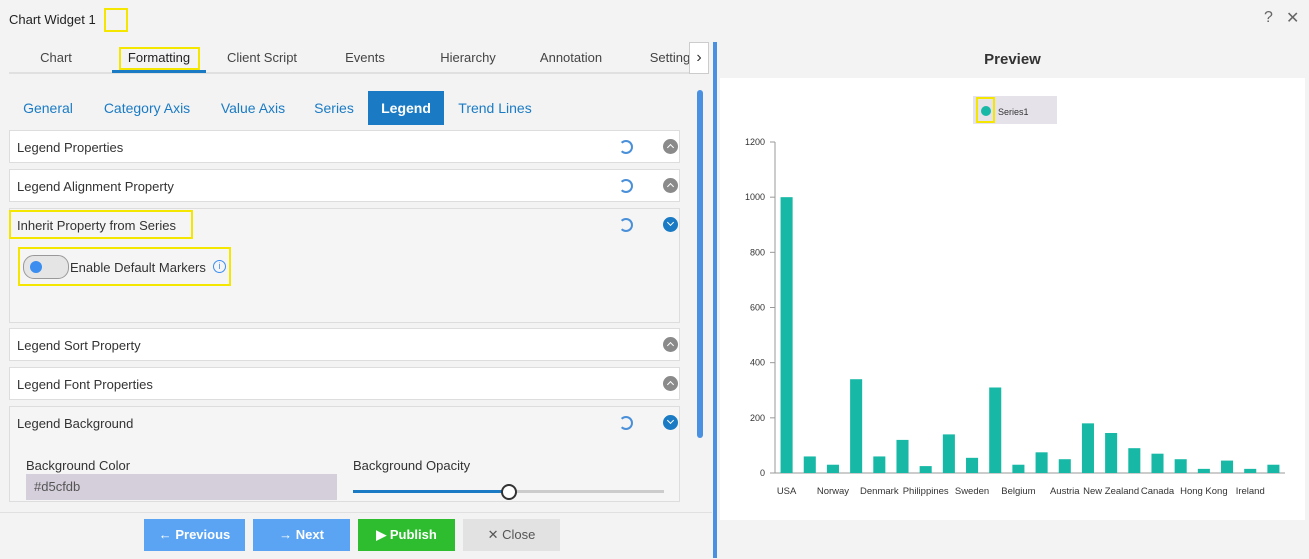 Image resolution: width=1309 pixels, height=559 pixels. Describe the element at coordinates (116, 20) in the screenshot. I see `edit-icon` at that location.